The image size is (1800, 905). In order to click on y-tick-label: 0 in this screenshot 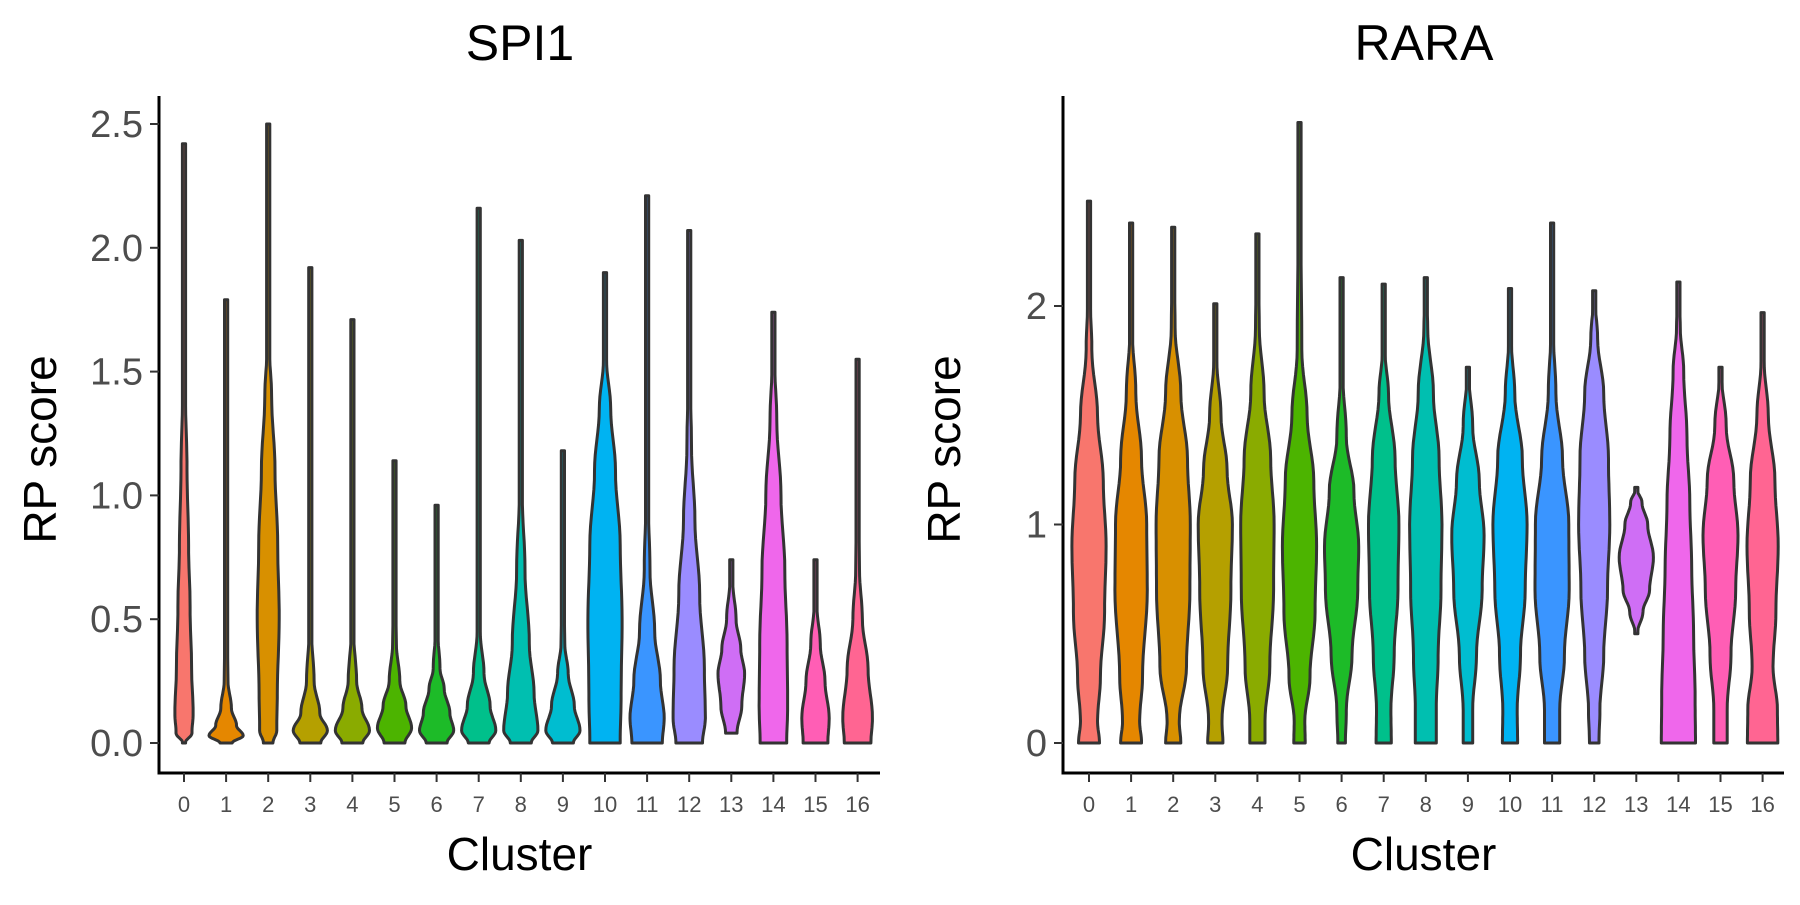, I will do `click(1036, 744)`.